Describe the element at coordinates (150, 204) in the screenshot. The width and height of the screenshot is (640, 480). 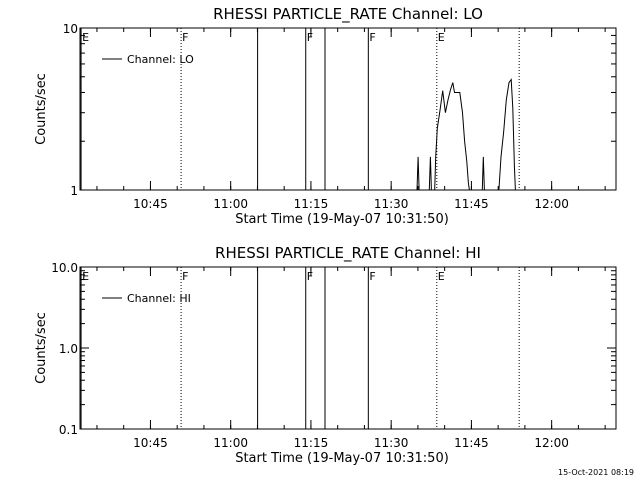
I see `panel1-xtick-label: 10:45` at that location.